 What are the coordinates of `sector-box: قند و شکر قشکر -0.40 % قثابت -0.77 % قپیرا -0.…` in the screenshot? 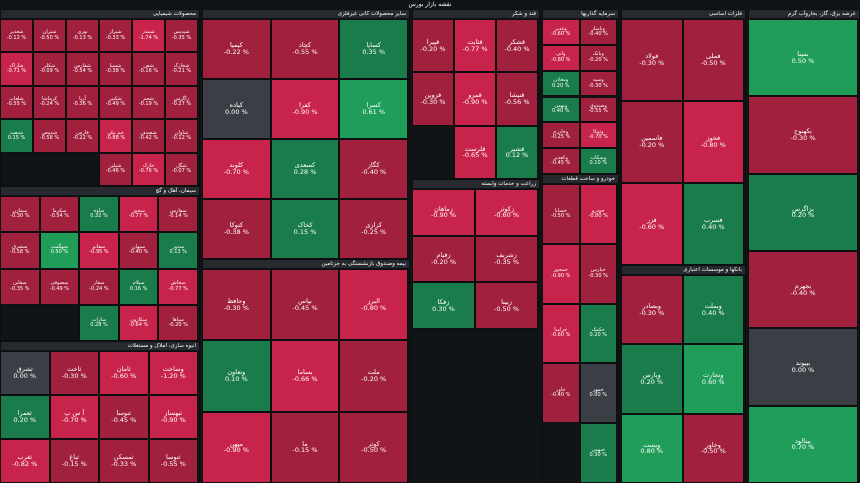 It's located at (476, 94).